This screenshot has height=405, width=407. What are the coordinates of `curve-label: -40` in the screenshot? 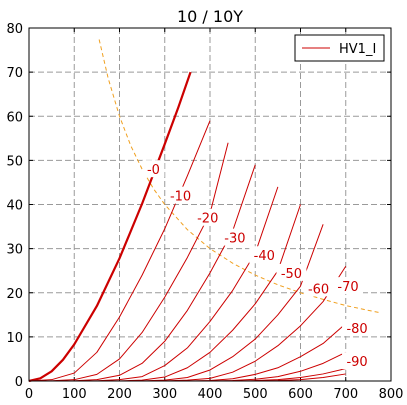 It's located at (264, 256).